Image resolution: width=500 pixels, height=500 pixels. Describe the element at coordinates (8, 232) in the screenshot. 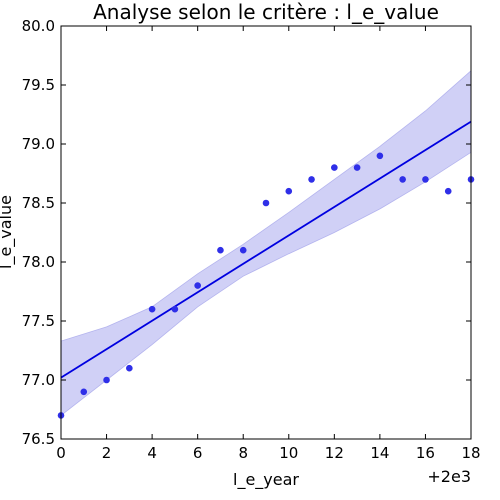

I see `y-axis-label: l_e_value` at that location.